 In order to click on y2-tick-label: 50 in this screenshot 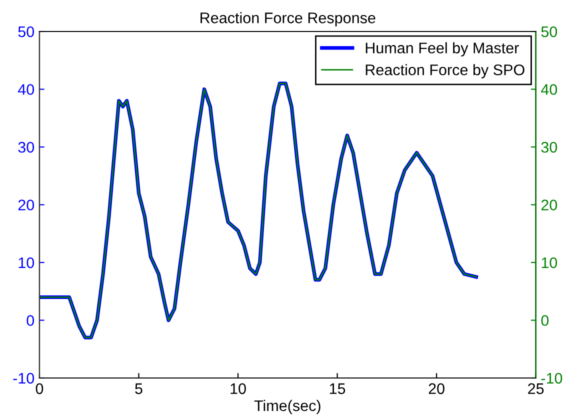, I will do `click(549, 32)`.